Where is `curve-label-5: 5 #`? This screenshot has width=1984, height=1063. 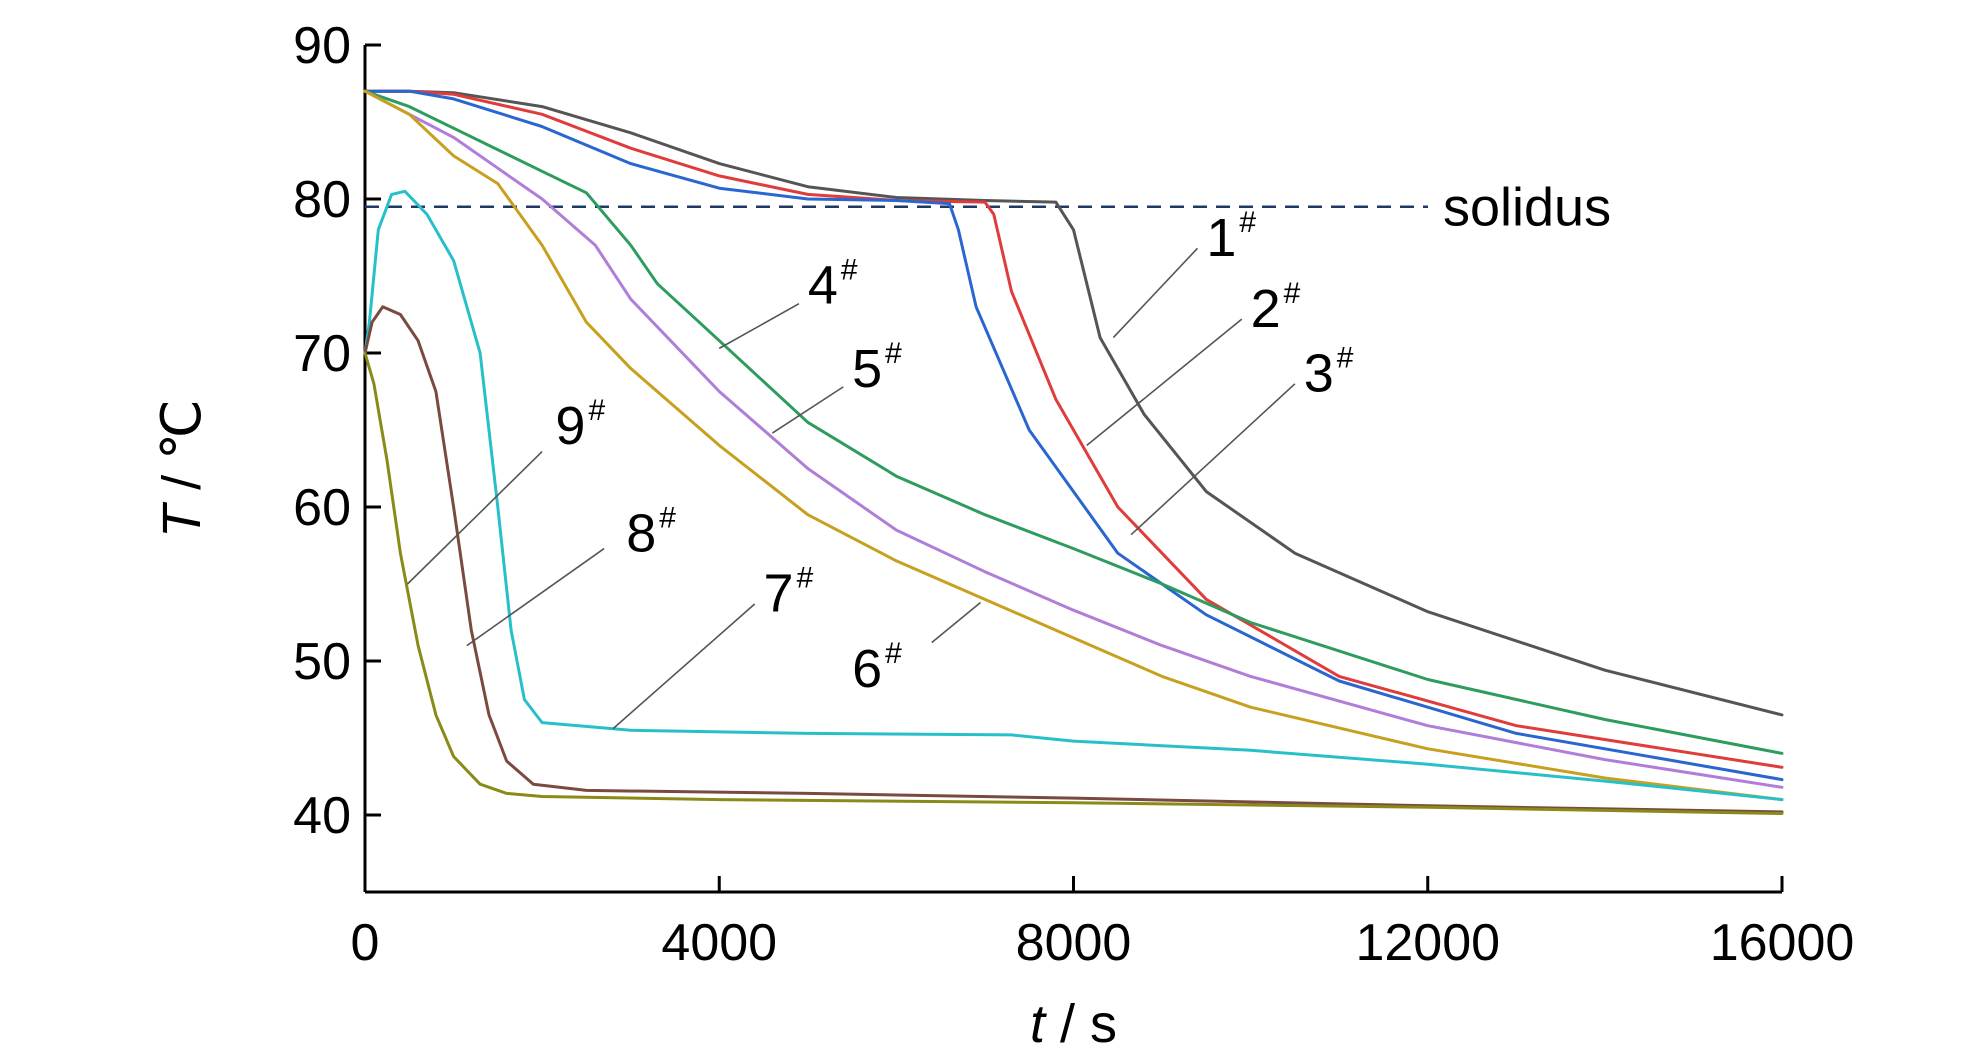
curve-label-5: 5 # is located at coordinates (877, 368).